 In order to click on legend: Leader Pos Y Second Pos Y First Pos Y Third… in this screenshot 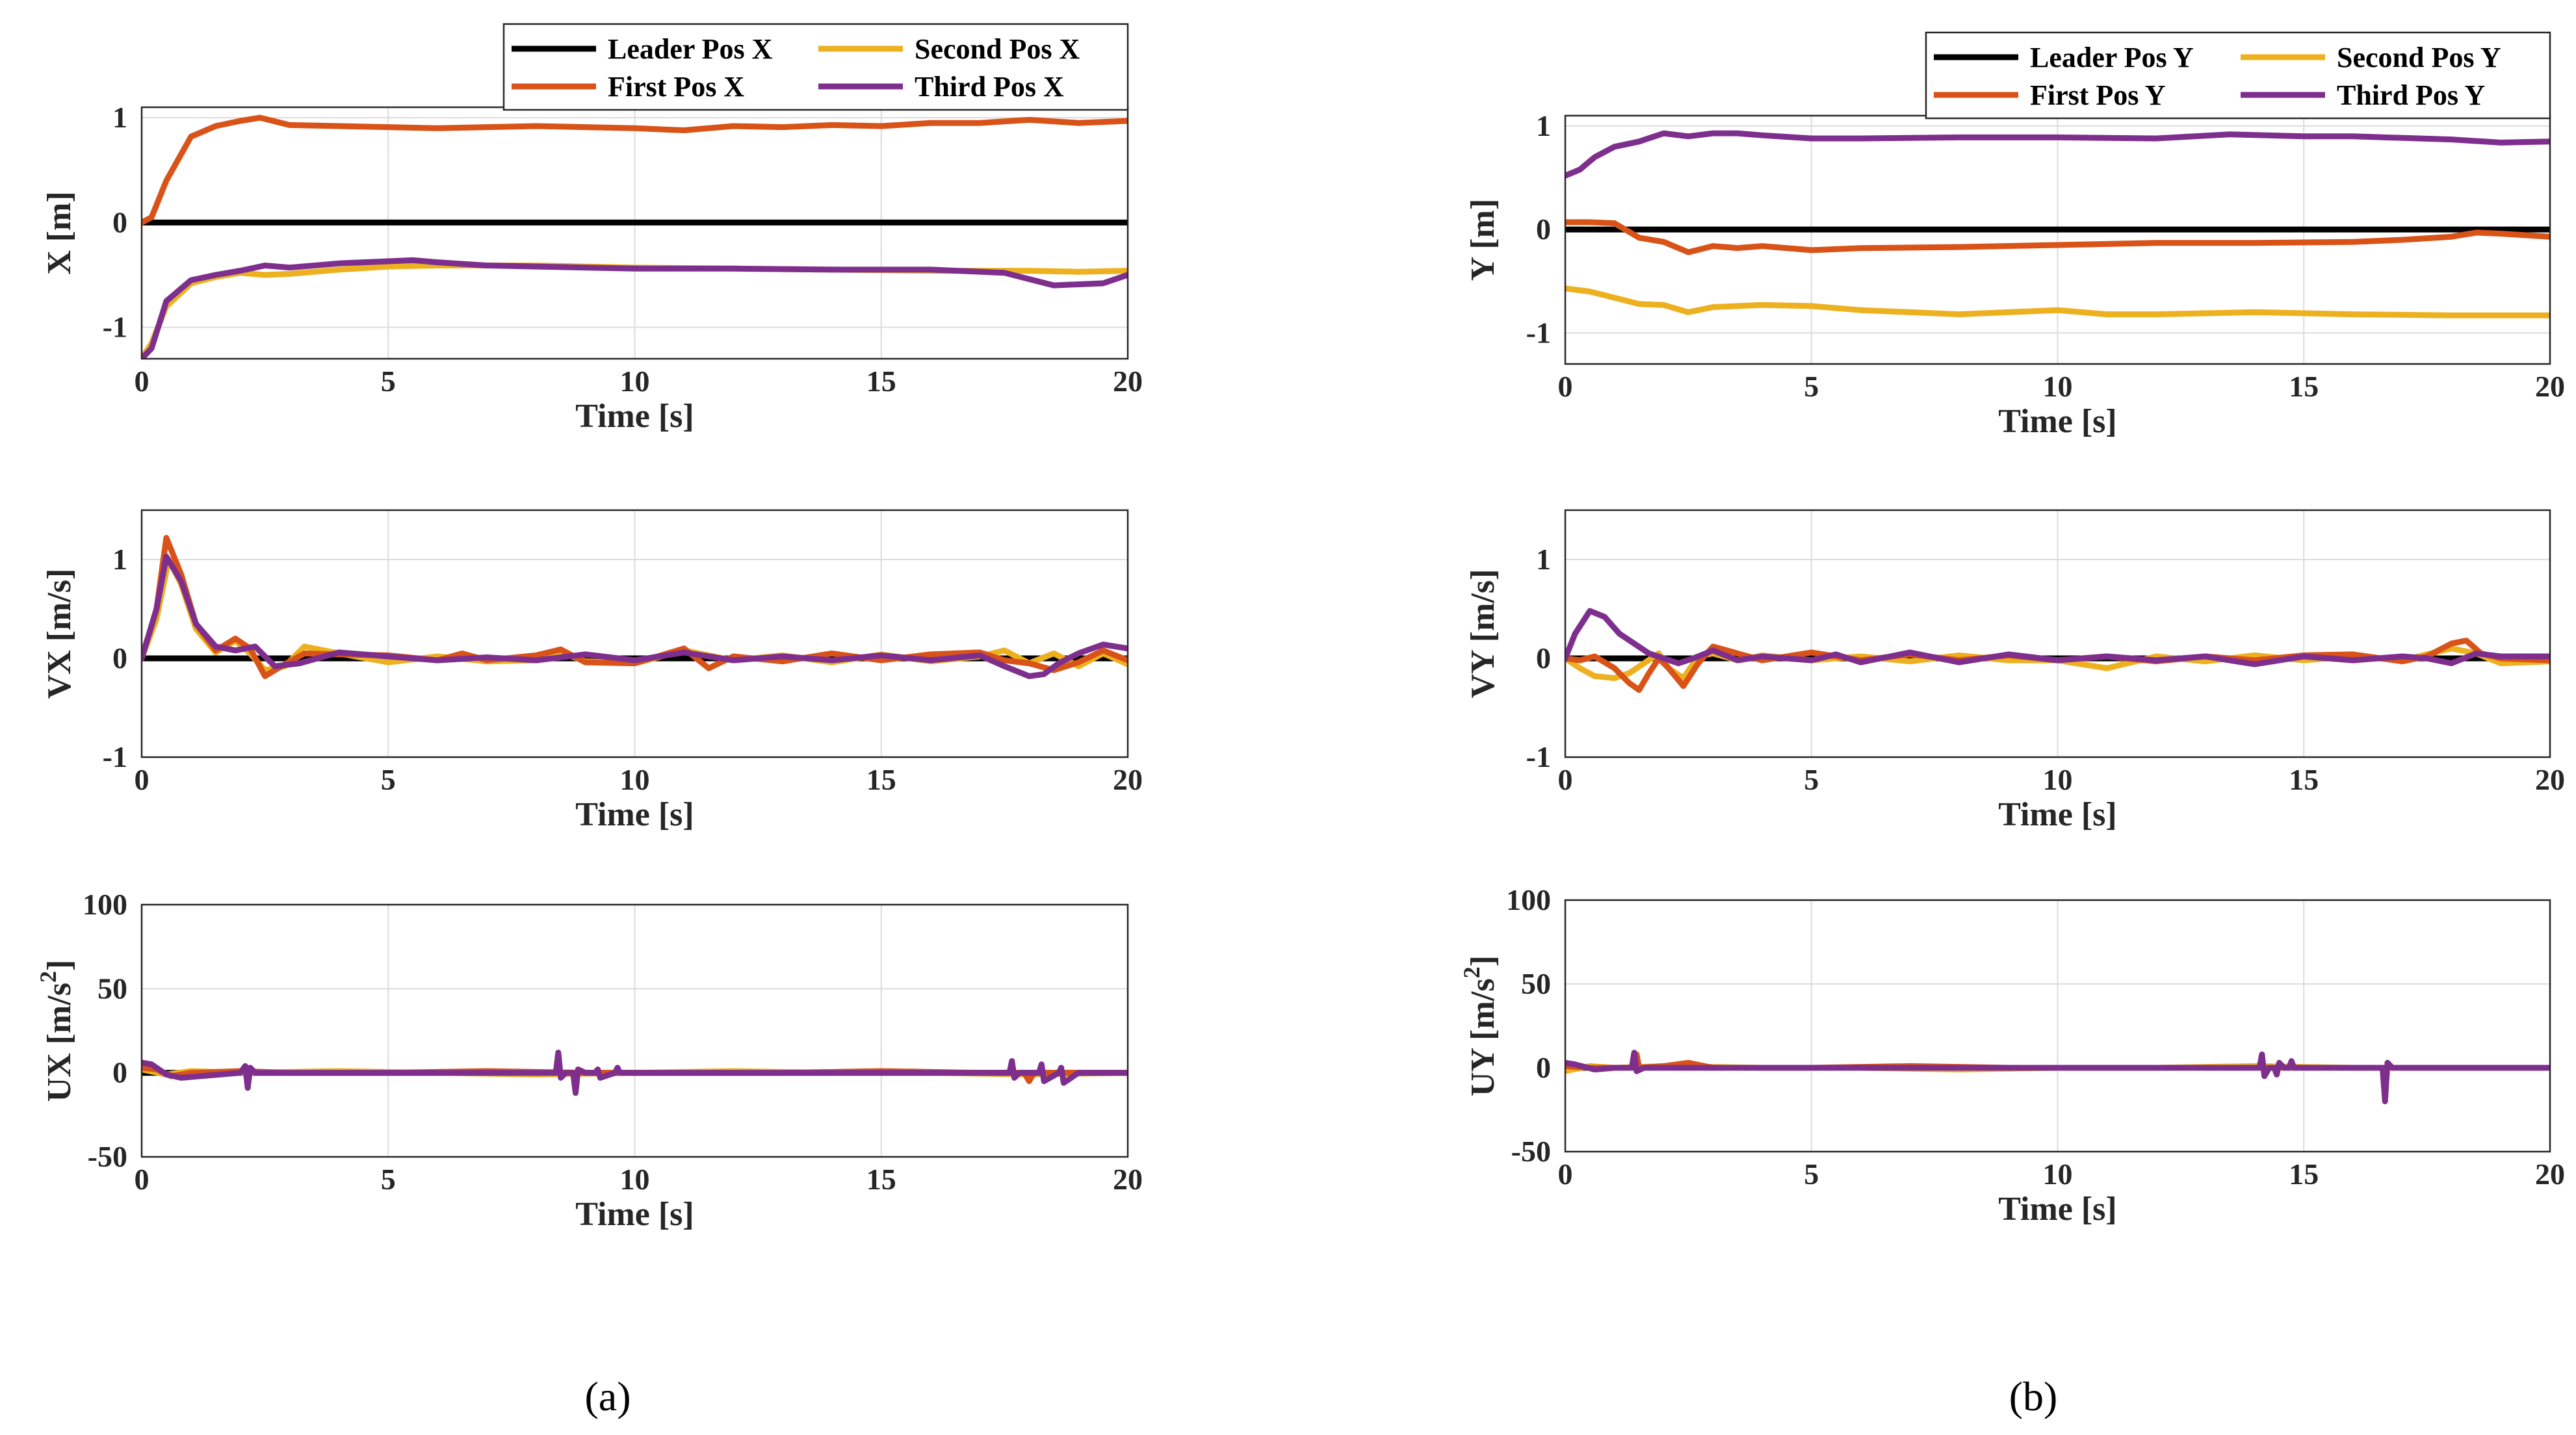, I will do `click(2238, 75)`.